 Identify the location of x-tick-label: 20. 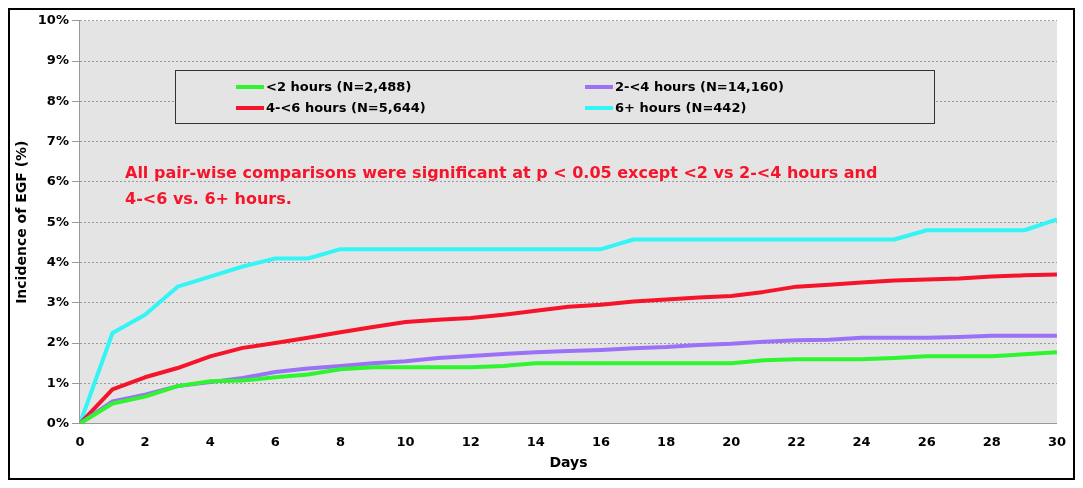
(731, 441).